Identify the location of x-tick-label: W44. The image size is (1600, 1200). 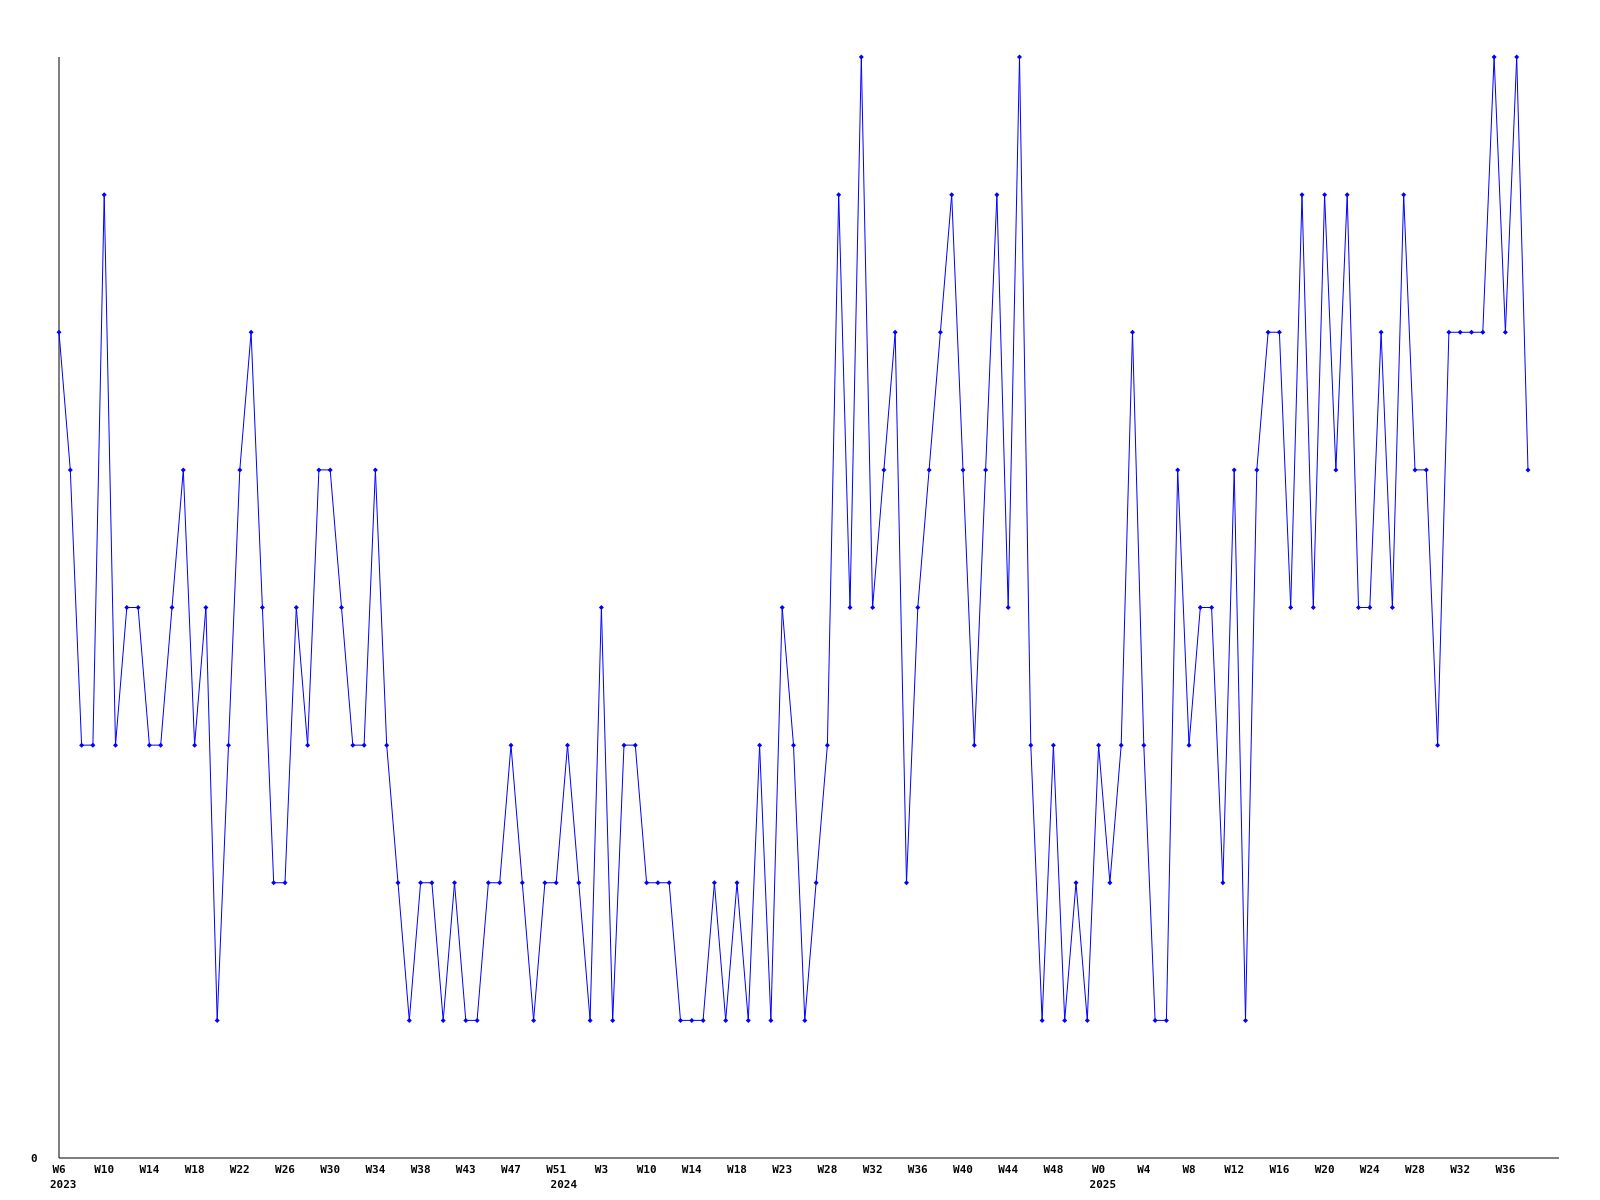
(1008, 1169).